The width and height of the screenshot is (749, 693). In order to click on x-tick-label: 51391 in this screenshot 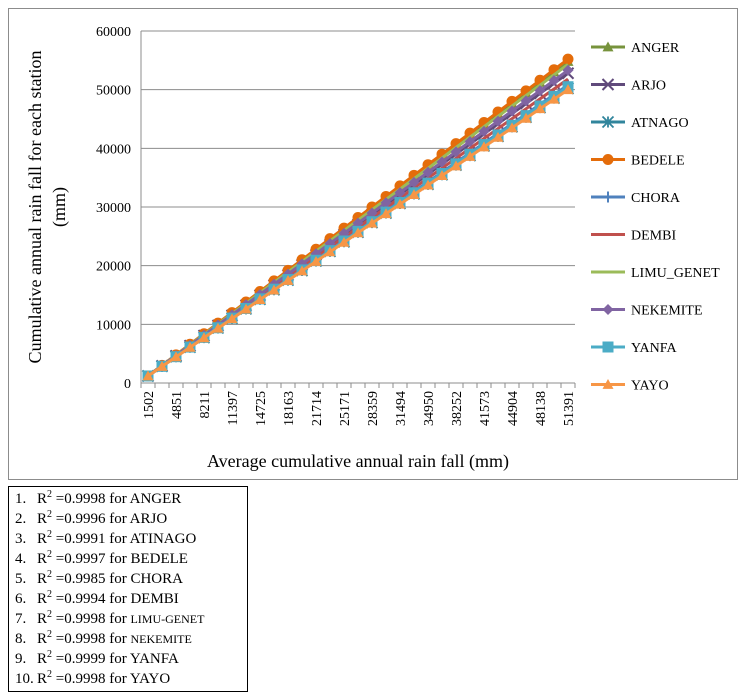, I will do `click(569, 408)`.